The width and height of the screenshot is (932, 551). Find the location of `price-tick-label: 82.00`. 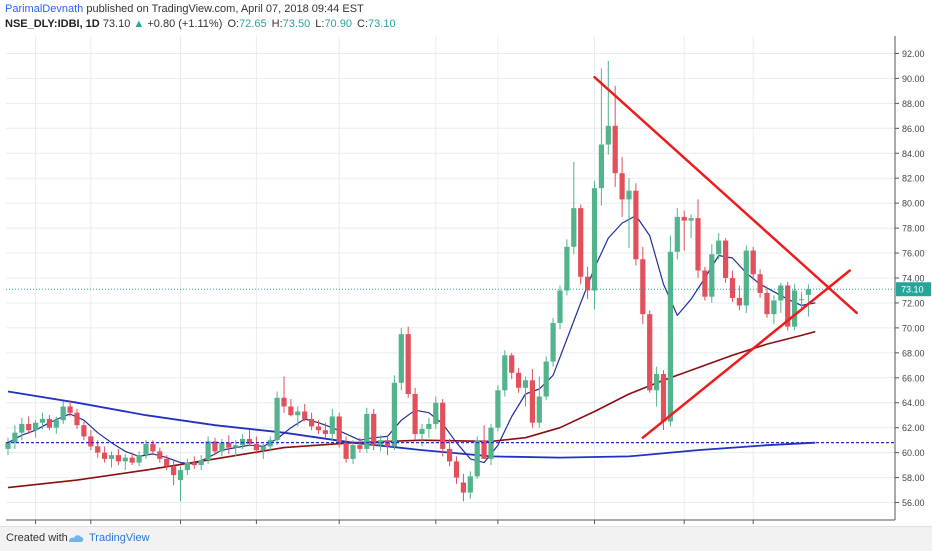

price-tick-label: 82.00 is located at coordinates (913, 179).